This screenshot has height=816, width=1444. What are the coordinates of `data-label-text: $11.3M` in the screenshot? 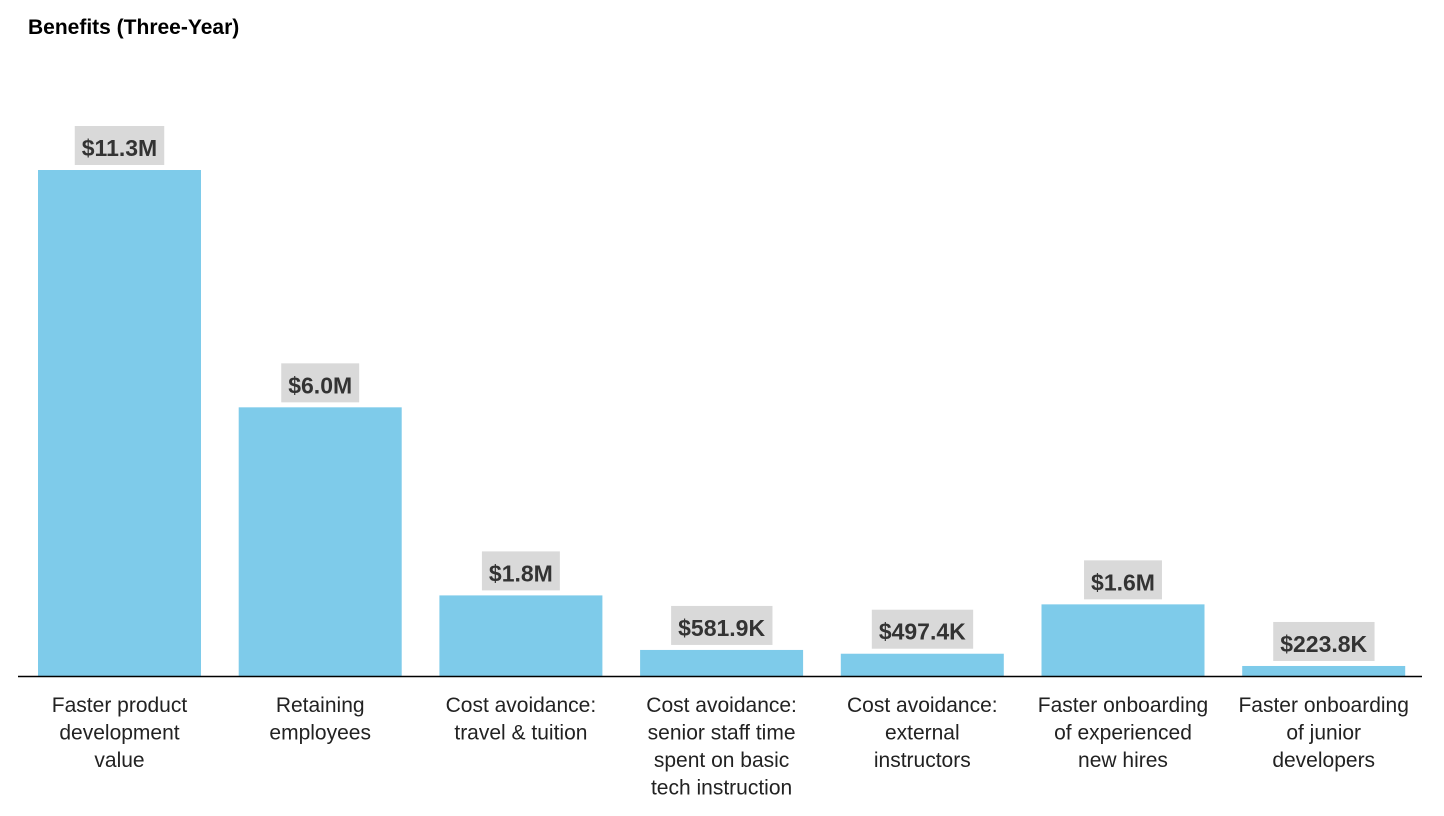 It's located at (119, 148).